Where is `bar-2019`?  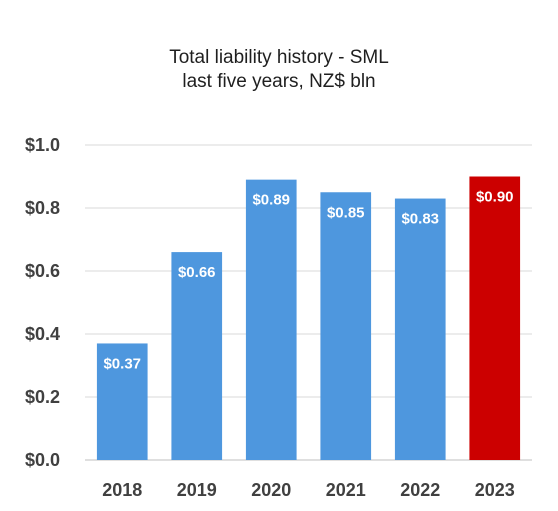 bar-2019 is located at coordinates (197, 356).